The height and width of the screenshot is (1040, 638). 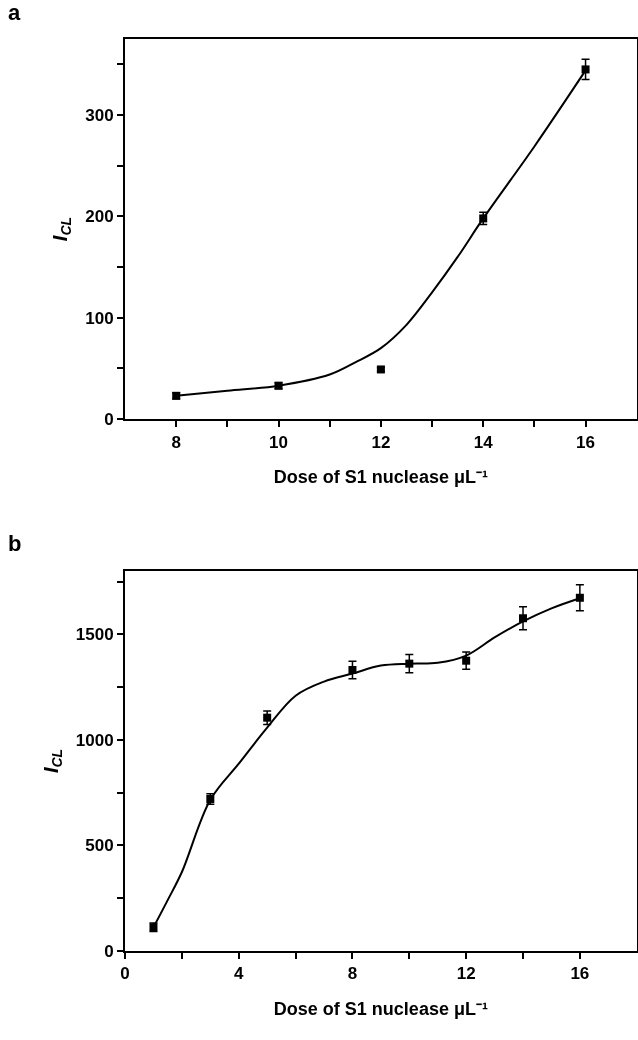 What do you see at coordinates (99, 846) in the screenshot?
I see `y-tick-label: 500` at bounding box center [99, 846].